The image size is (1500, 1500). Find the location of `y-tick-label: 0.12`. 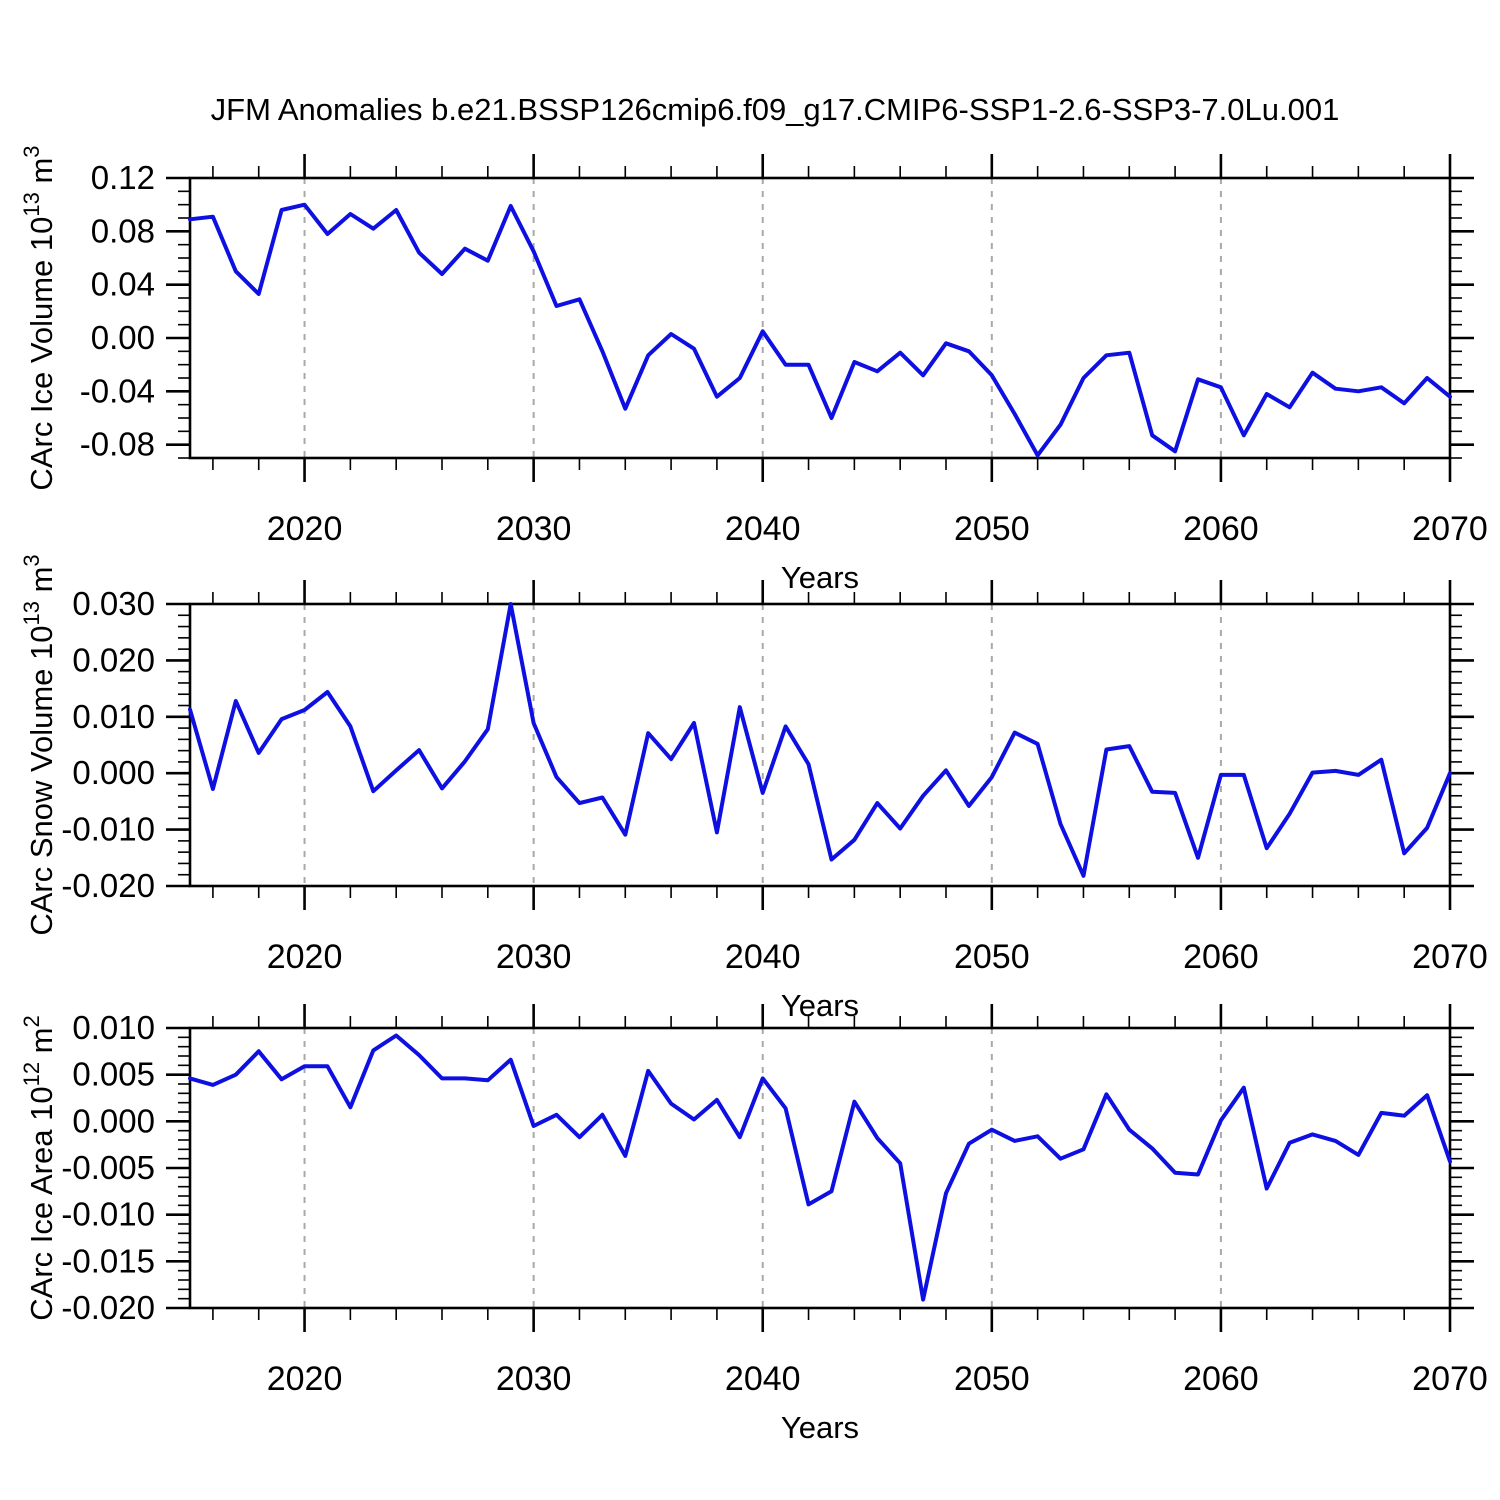

y-tick-label: 0.12 is located at coordinates (123, 177).